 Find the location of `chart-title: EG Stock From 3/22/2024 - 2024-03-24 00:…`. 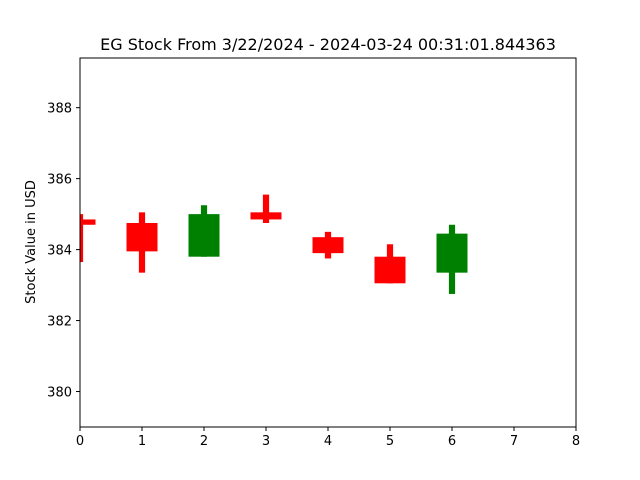

chart-title: EG Stock From 3/22/2024 - 2024-03-24 00:… is located at coordinates (328, 44).